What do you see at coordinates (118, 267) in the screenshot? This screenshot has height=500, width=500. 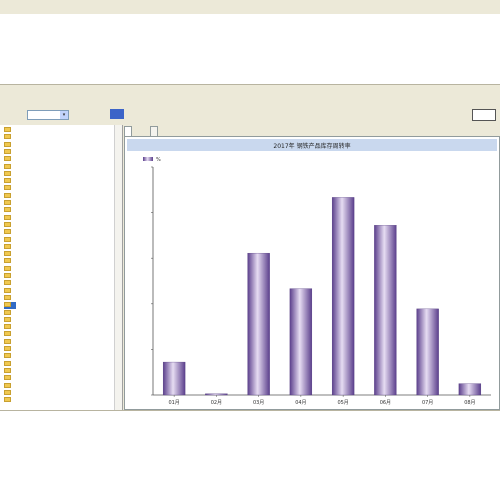 I see `tree-scrollbar` at bounding box center [118, 267].